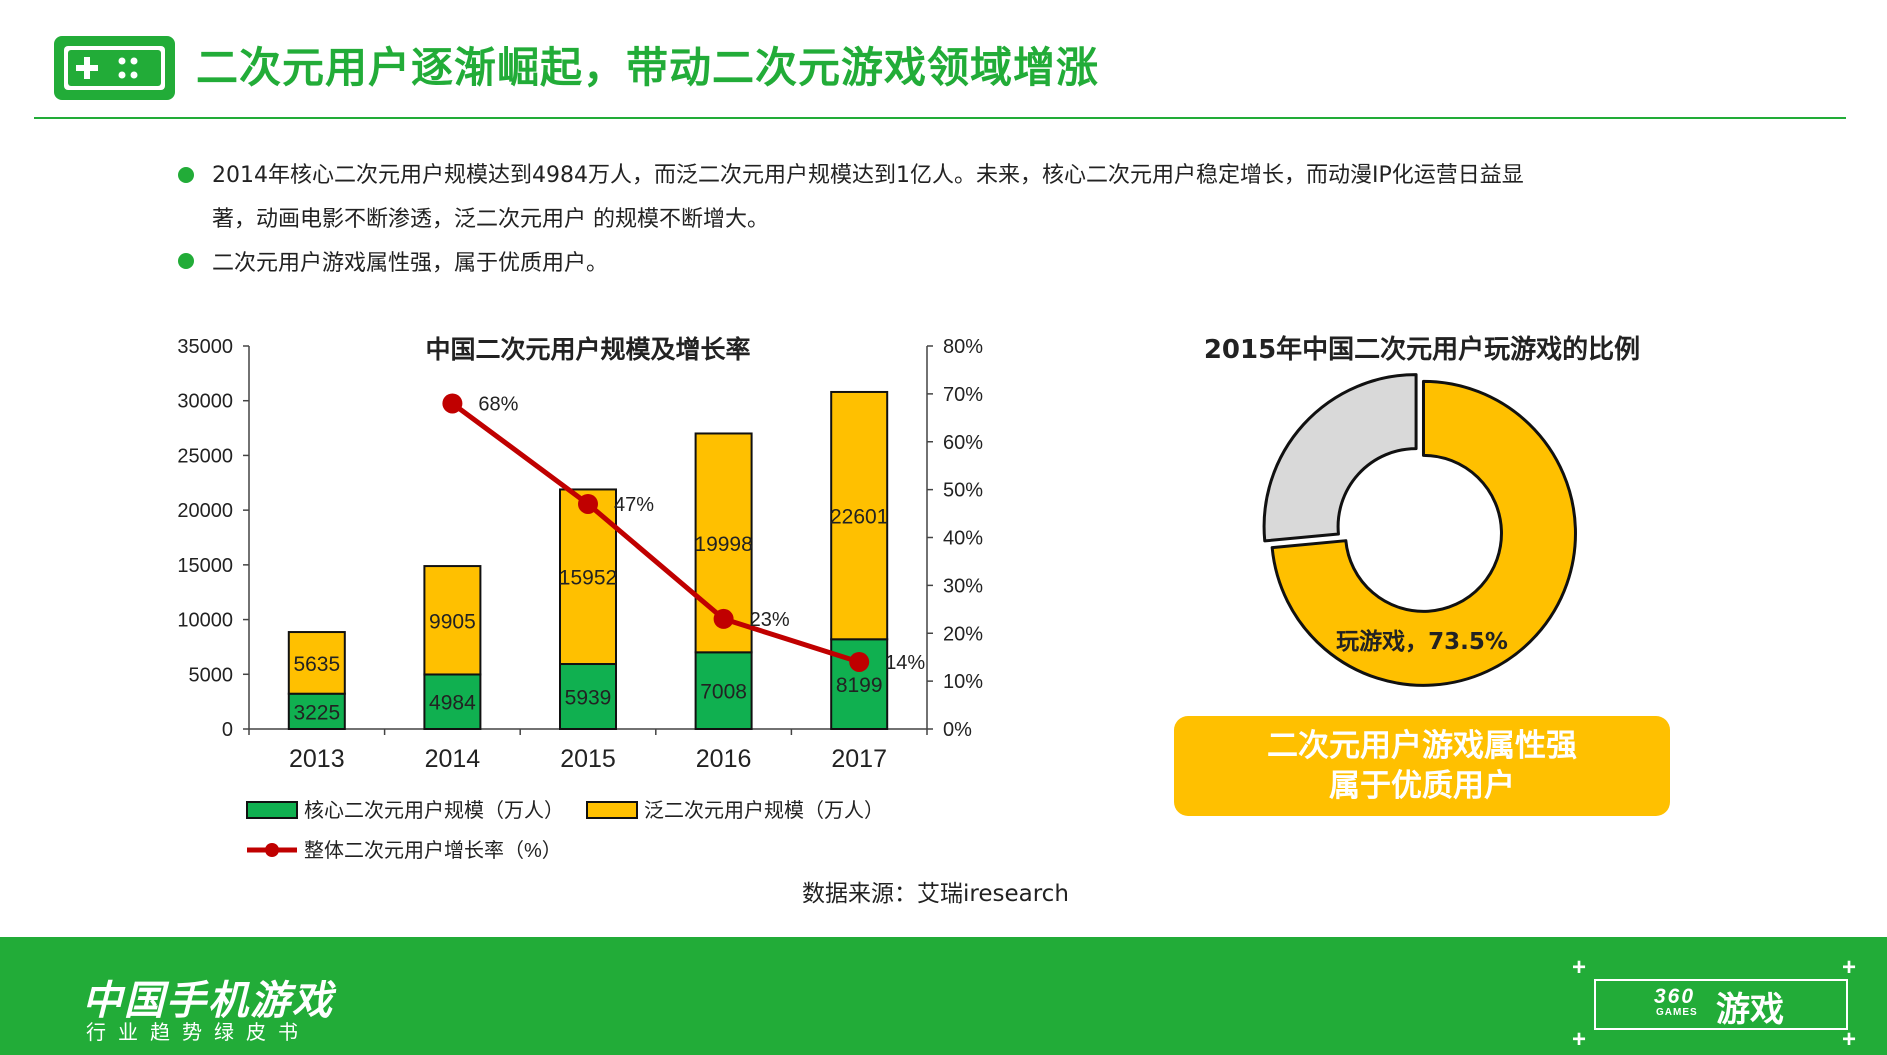 The image size is (1887, 1055). Describe the element at coordinates (434, 810) in the screenshot. I see `legend-core-label: 核心二次元用户规模（万人）` at that location.